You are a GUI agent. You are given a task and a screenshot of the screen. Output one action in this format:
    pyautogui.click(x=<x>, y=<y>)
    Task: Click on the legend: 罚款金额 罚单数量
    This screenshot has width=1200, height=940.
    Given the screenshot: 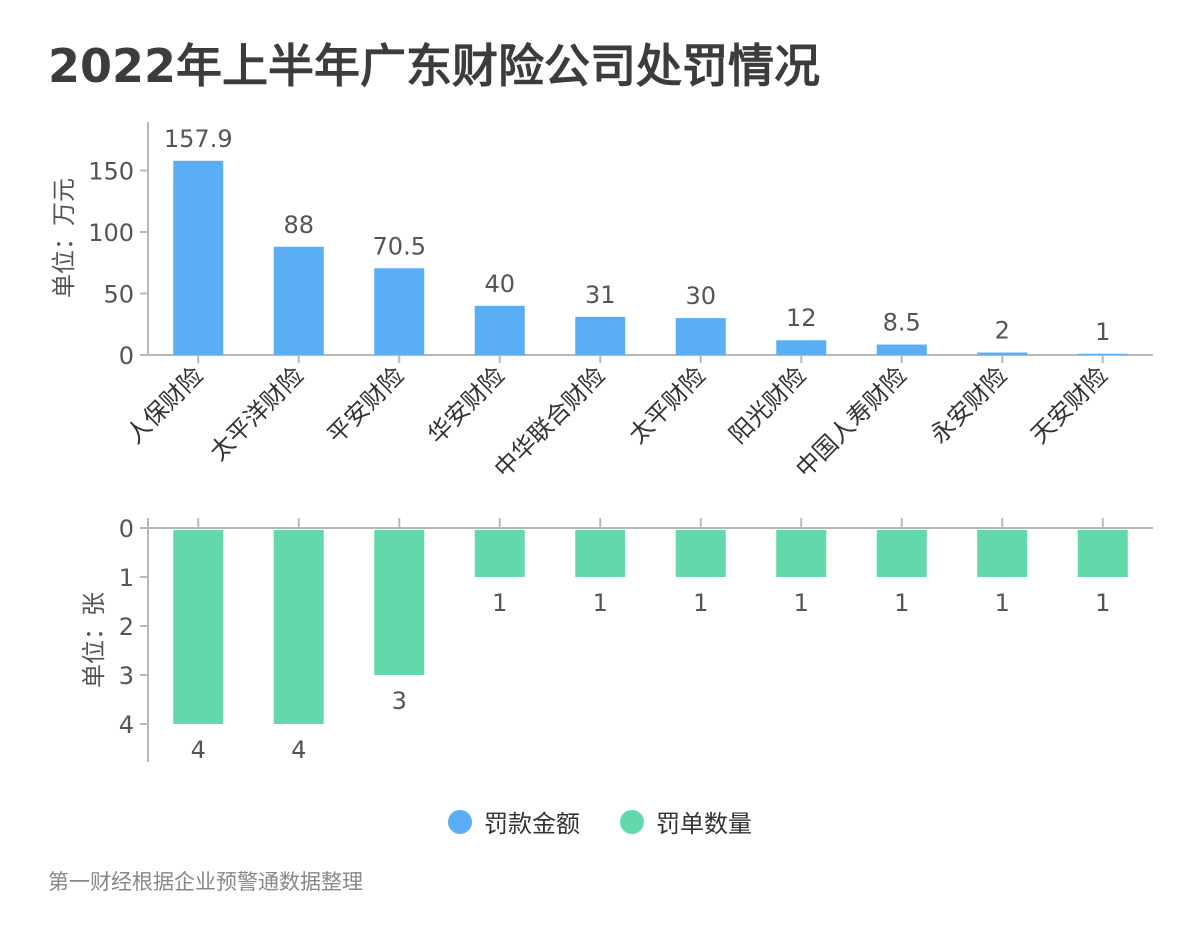 What is the action you would take?
    pyautogui.click(x=600, y=821)
    